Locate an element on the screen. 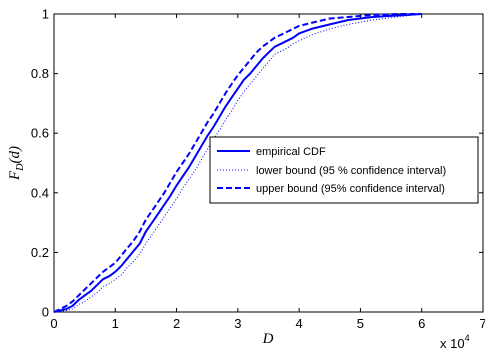 This screenshot has height=354, width=485. x-tick-label: 5 is located at coordinates (360, 323).